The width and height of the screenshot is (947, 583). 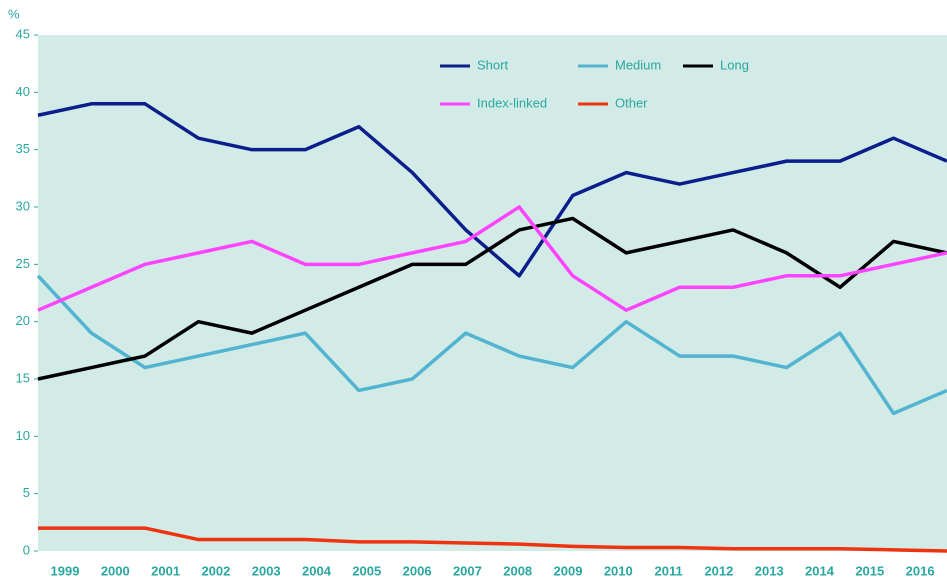 What do you see at coordinates (517, 570) in the screenshot?
I see `x-tick-label: 2008` at bounding box center [517, 570].